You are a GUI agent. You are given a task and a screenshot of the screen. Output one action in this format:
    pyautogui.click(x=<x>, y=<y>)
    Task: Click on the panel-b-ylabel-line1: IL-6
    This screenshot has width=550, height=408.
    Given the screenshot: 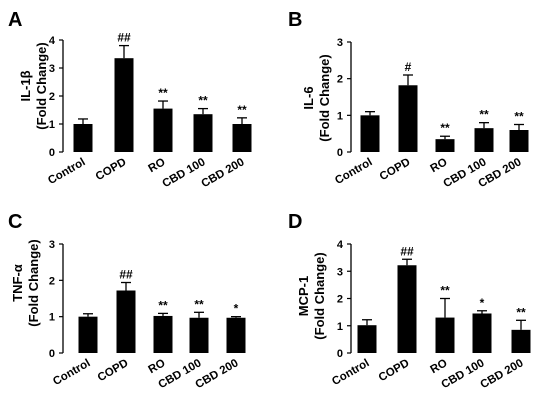 What is the action you would take?
    pyautogui.click(x=308, y=97)
    